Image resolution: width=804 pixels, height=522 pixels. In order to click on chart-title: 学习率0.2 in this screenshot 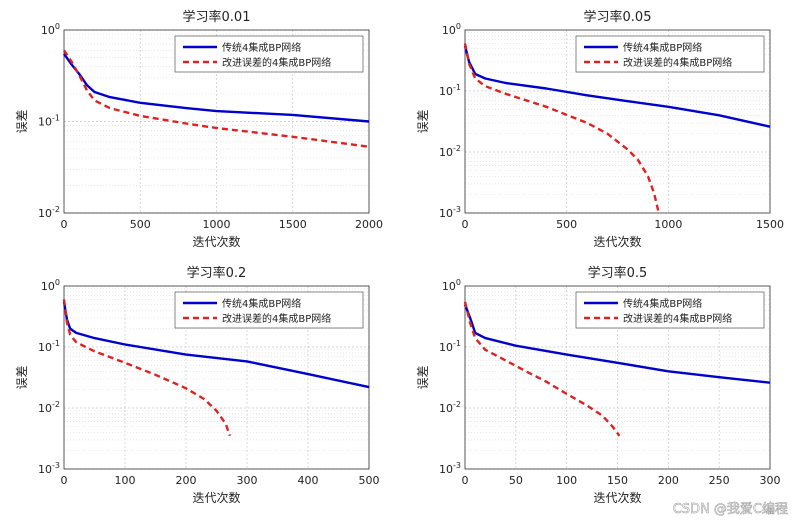, I will do `click(217, 273)`.